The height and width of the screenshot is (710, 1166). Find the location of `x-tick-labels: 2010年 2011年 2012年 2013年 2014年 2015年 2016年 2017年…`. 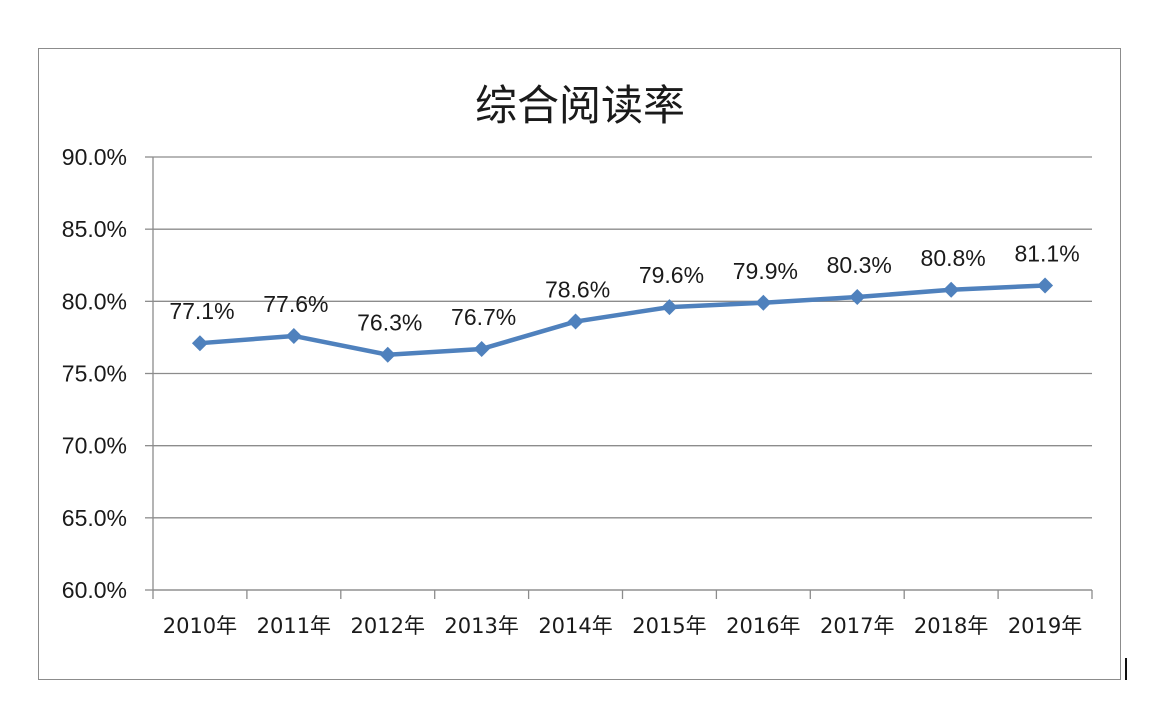

x-tick-labels: 2010年 2011年 2012年 2013年 2014年 2015年 2016年 2017年… is located at coordinates (623, 626).